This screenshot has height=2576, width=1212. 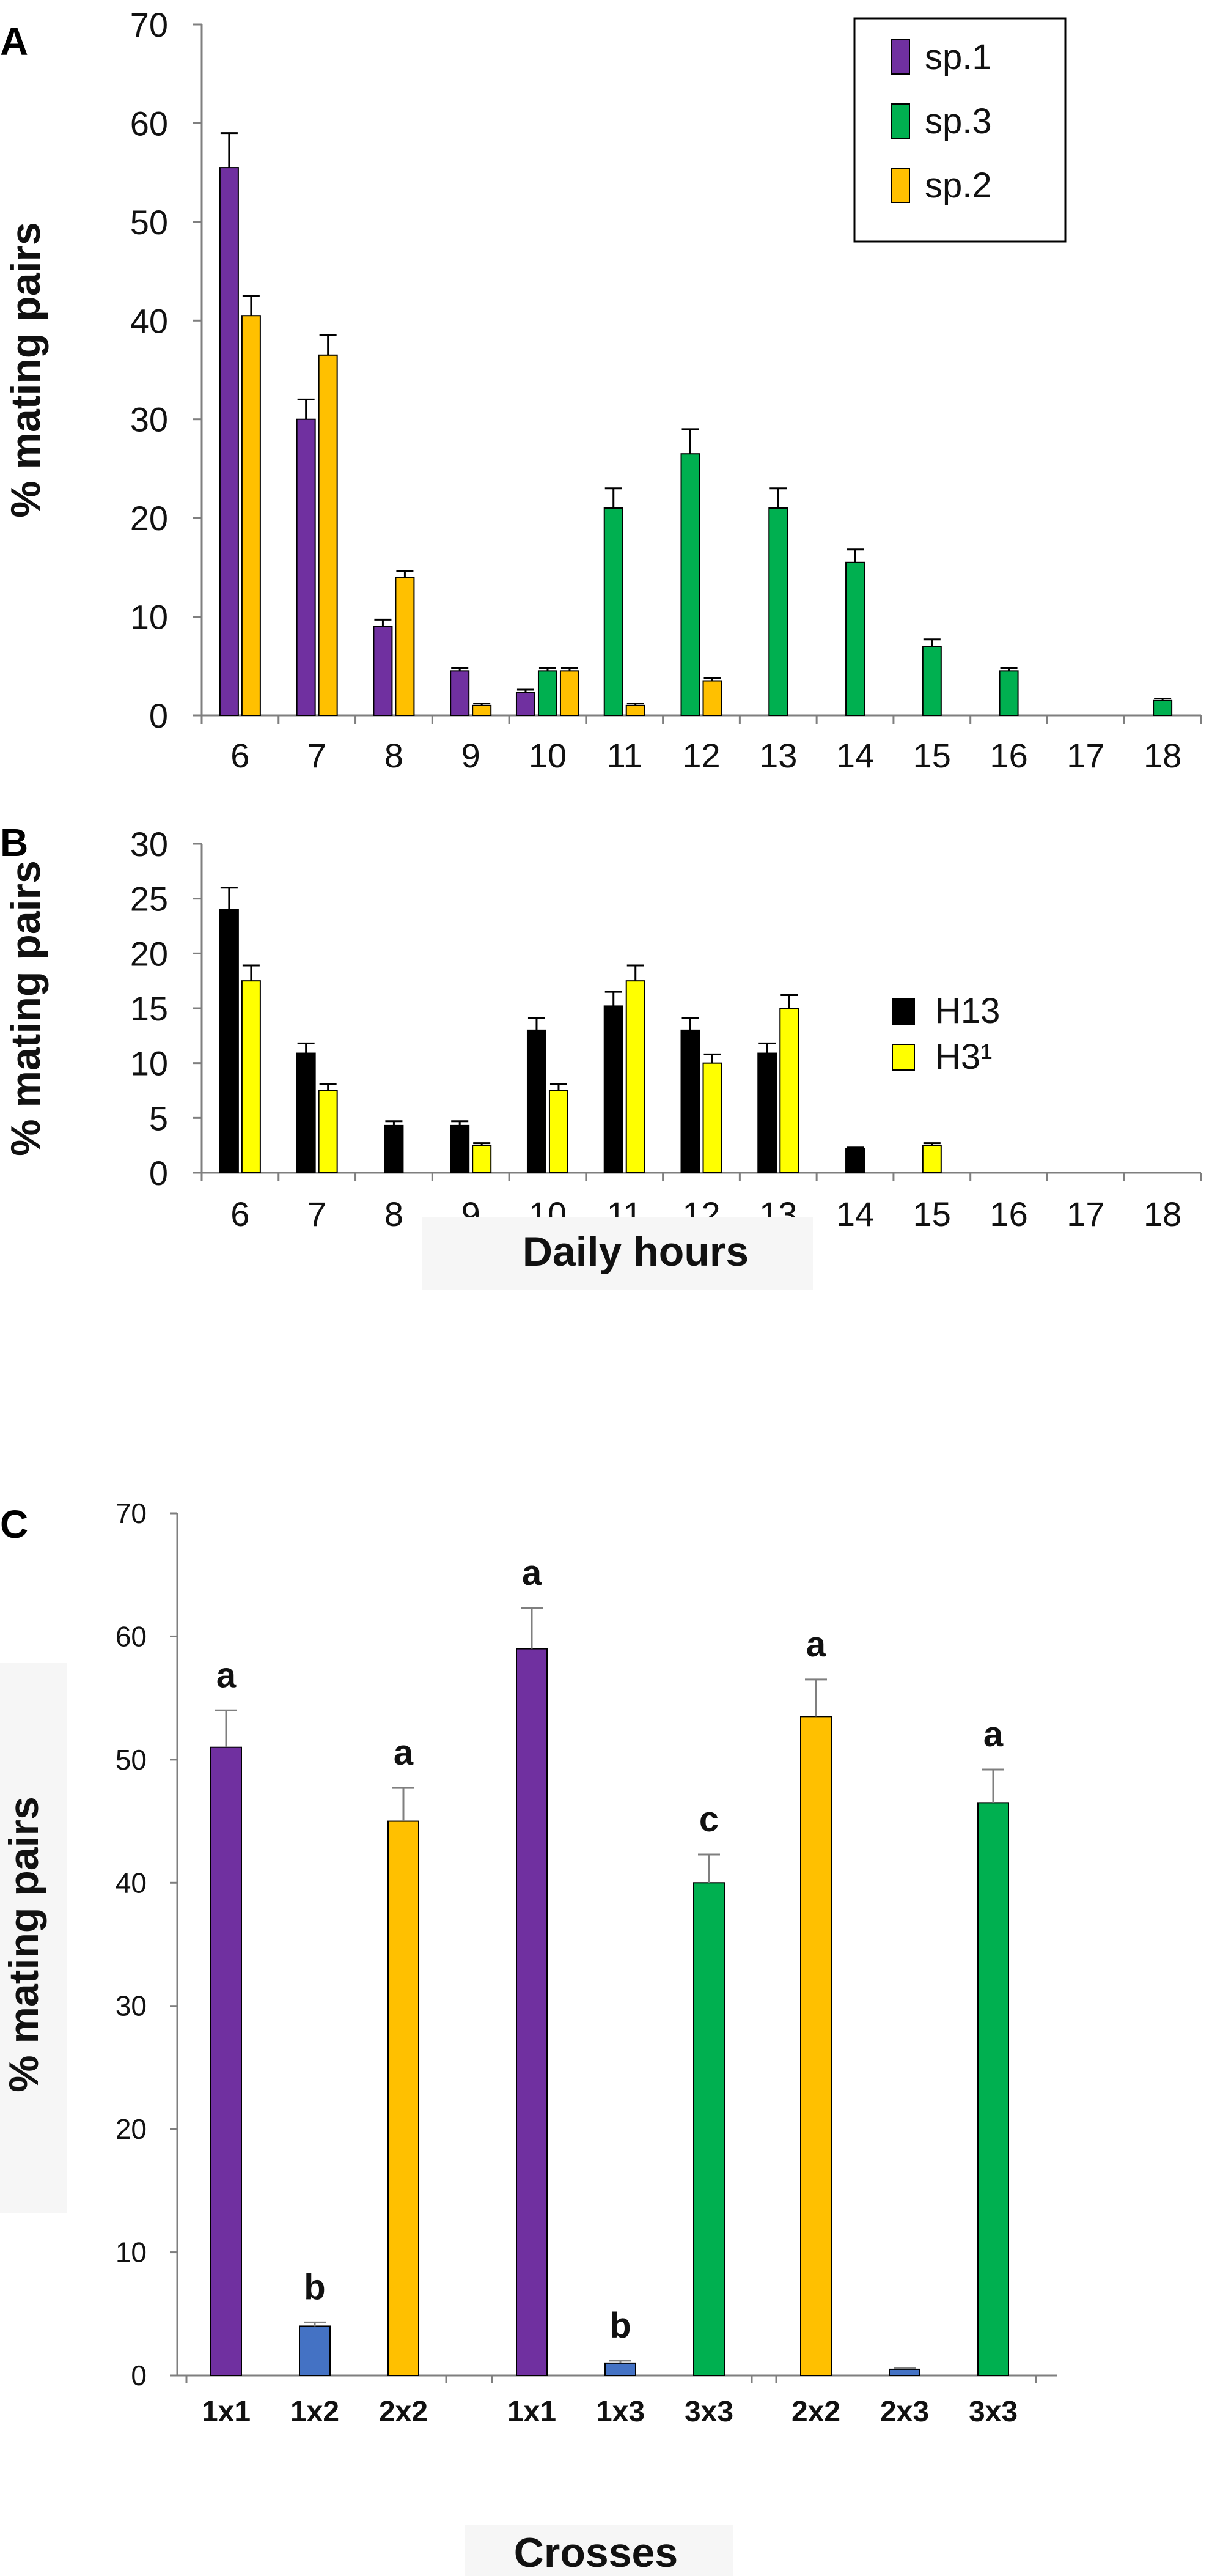 What do you see at coordinates (316, 755) in the screenshot?
I see `panel-a-x-tick-label: 7` at bounding box center [316, 755].